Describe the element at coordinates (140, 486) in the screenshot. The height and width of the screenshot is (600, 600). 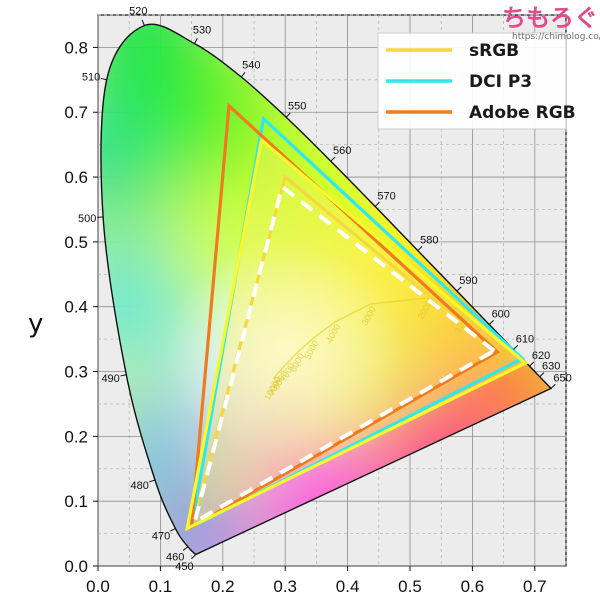
I see `wavelength-label: 480` at that location.